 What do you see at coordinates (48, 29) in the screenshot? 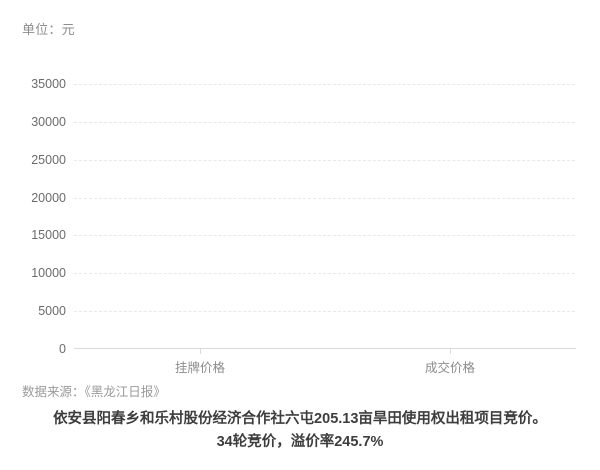
I see `unit-label: 单位：元` at bounding box center [48, 29].